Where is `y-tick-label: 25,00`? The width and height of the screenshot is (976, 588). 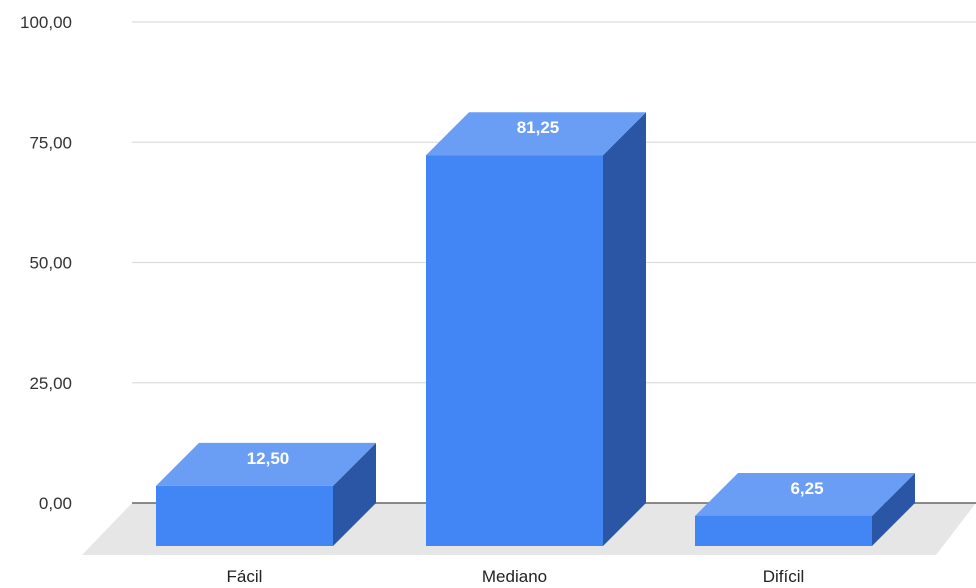 y-tick-label: 25,00 is located at coordinates (50, 383).